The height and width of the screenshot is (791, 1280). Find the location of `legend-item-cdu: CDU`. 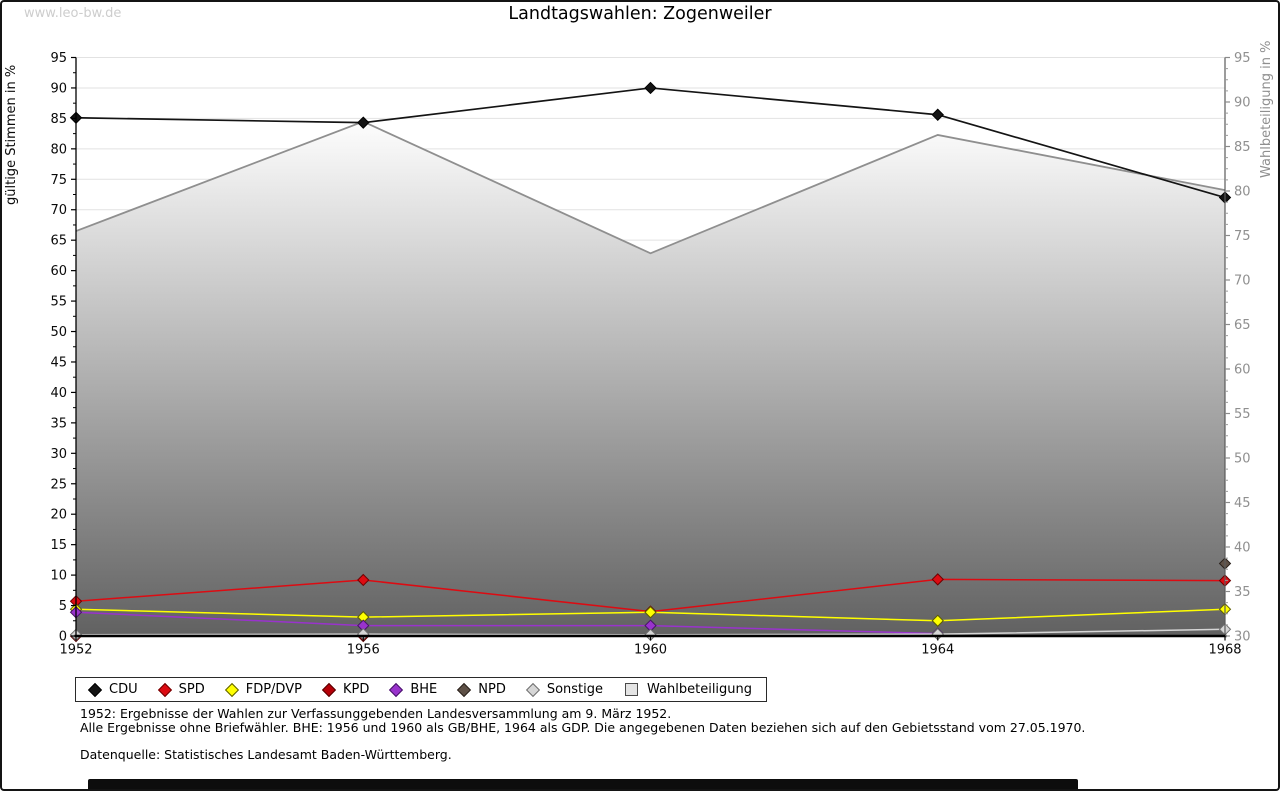

legend-item-cdu: CDU is located at coordinates (112, 689).